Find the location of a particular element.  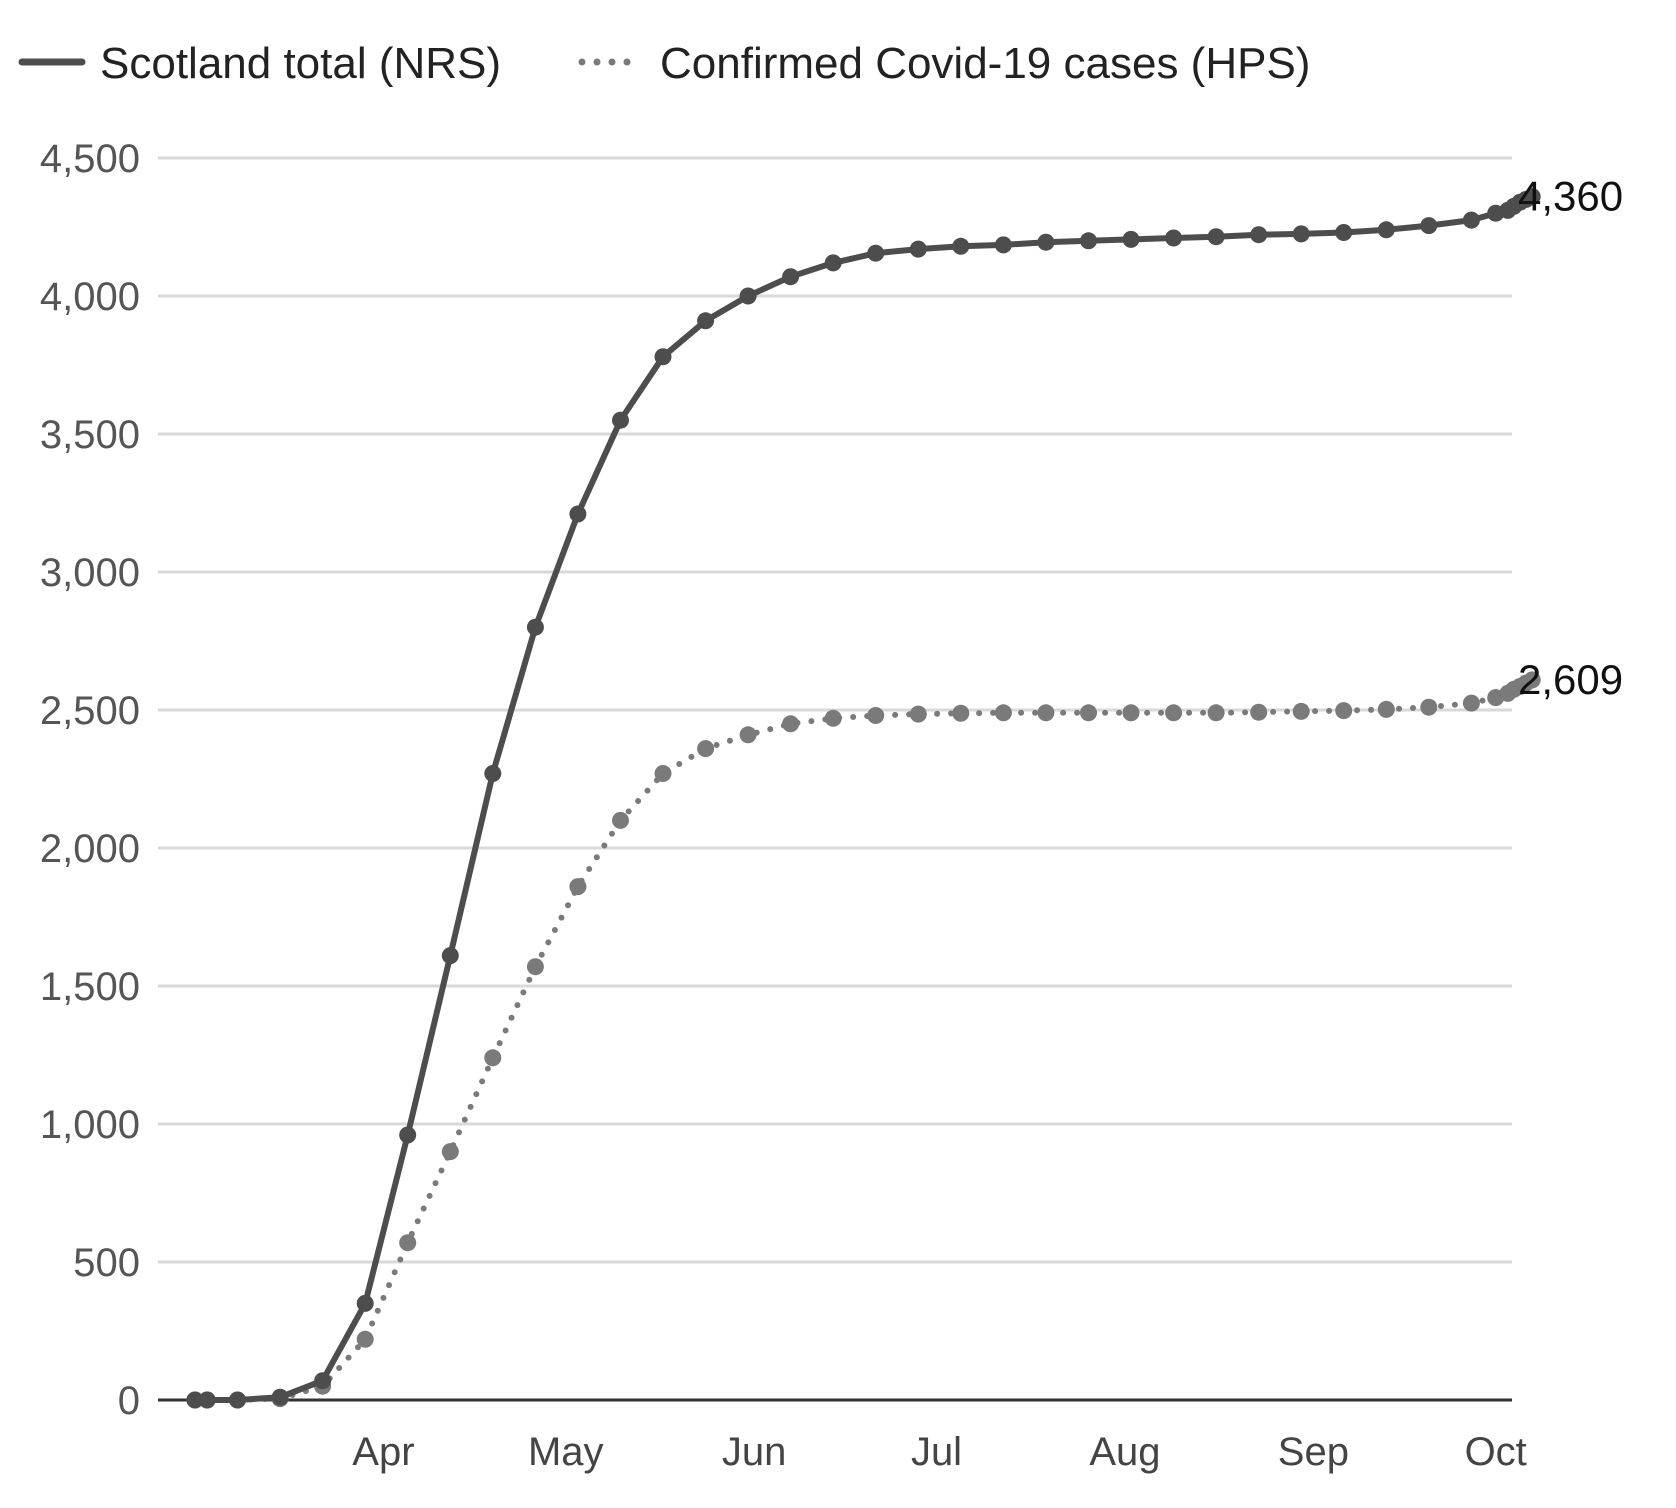

y-tick-label: 3,500 is located at coordinates (90, 435).